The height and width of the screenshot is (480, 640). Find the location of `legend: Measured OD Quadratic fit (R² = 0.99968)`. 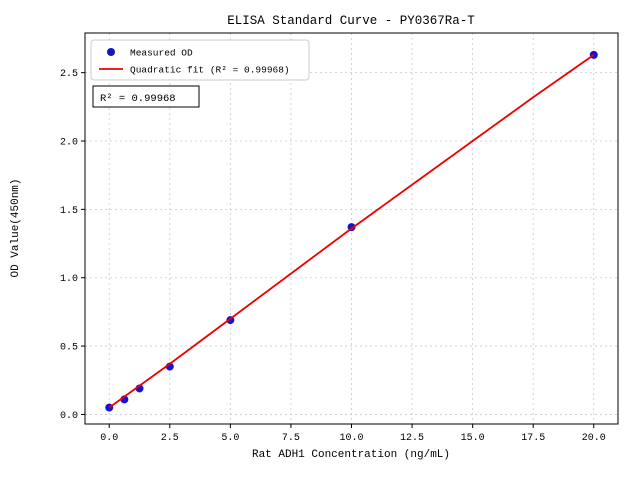

legend: Measured OD Quadratic fit (R² = 0.99968) is located at coordinates (200, 60).